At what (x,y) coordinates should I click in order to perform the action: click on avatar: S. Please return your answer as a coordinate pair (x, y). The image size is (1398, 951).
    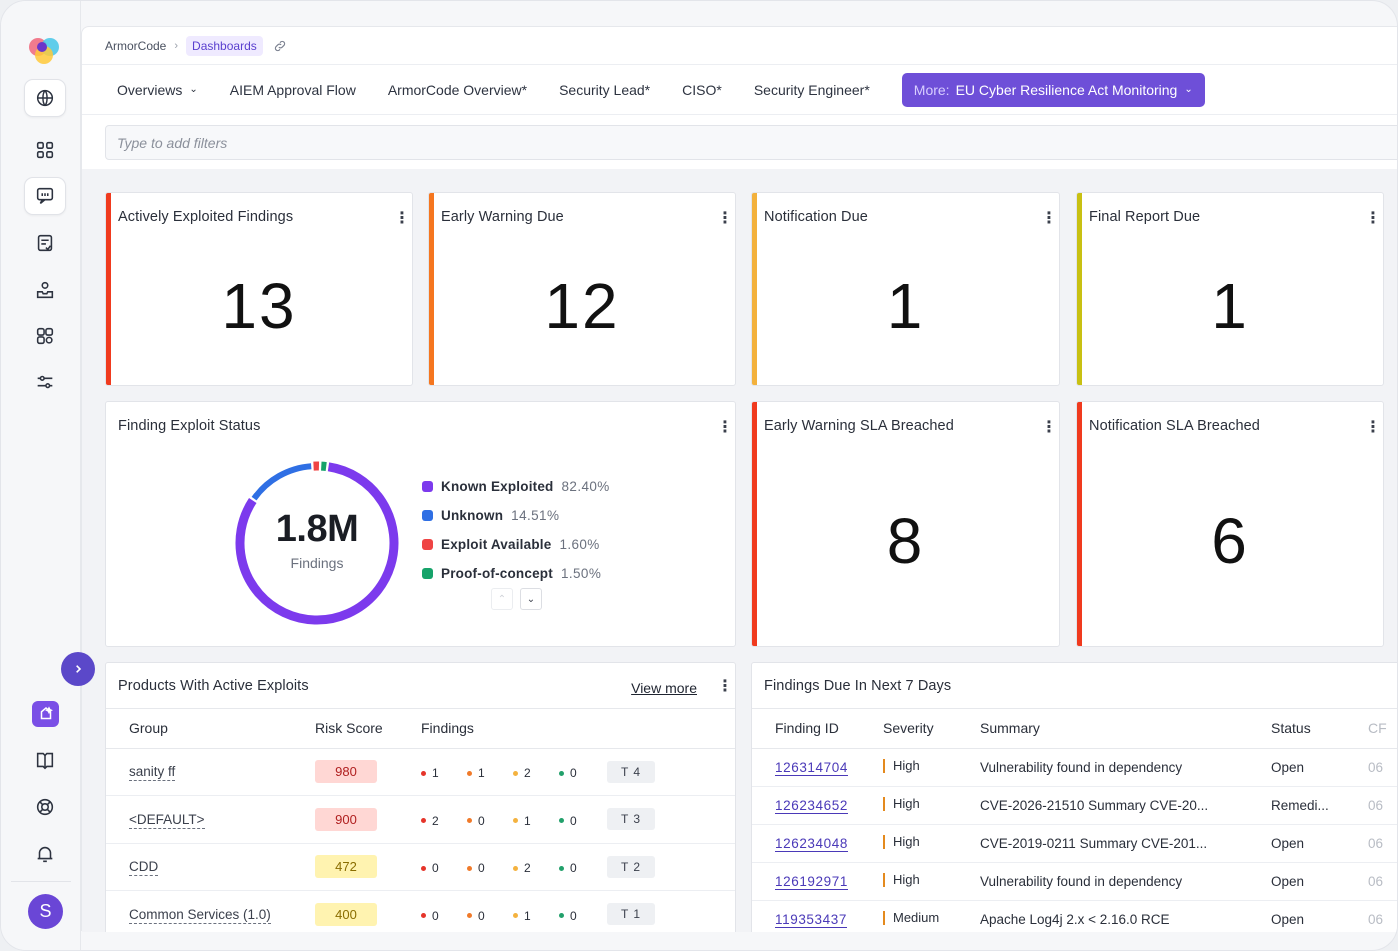
    Looking at the image, I should click on (45, 911).